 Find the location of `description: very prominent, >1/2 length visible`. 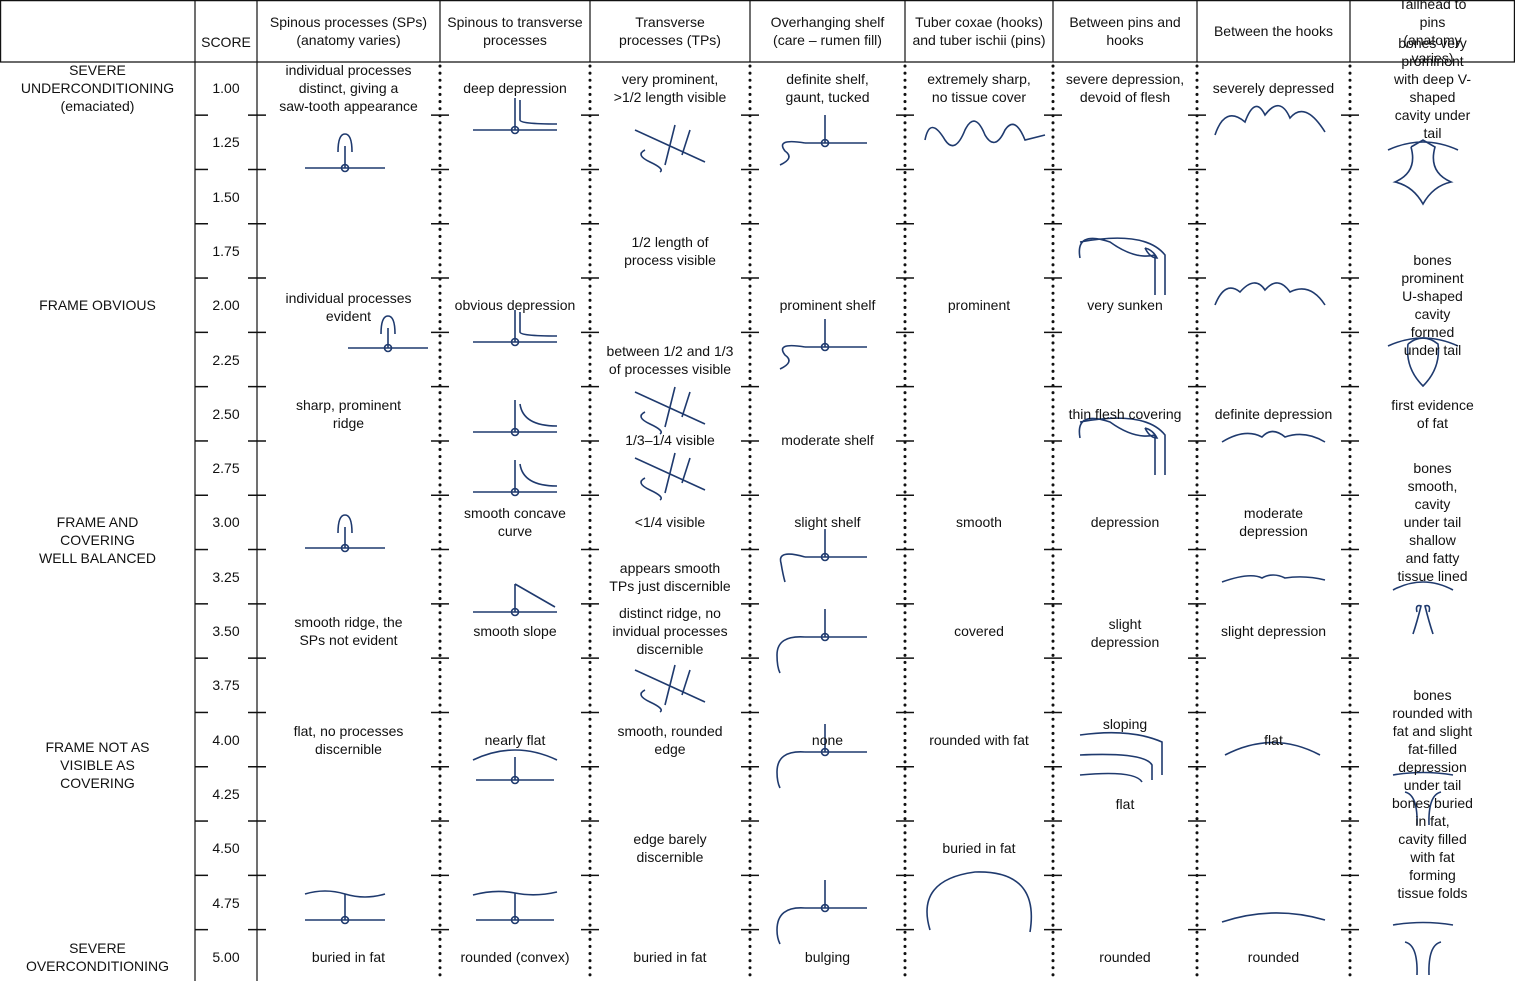

description: very prominent, >1/2 length visible is located at coordinates (670, 88).